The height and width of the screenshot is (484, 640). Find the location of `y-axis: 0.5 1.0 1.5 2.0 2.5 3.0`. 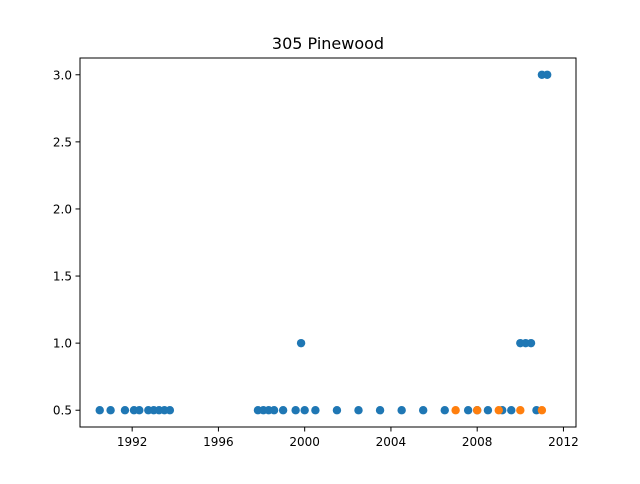

y-axis: 0.5 1.0 1.5 2.0 2.5 3.0 is located at coordinates (66, 243).